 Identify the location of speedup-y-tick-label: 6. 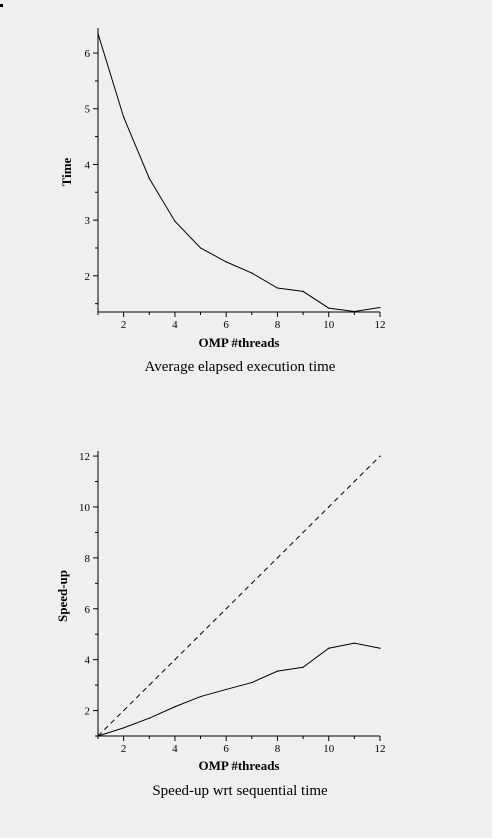
(88, 610).